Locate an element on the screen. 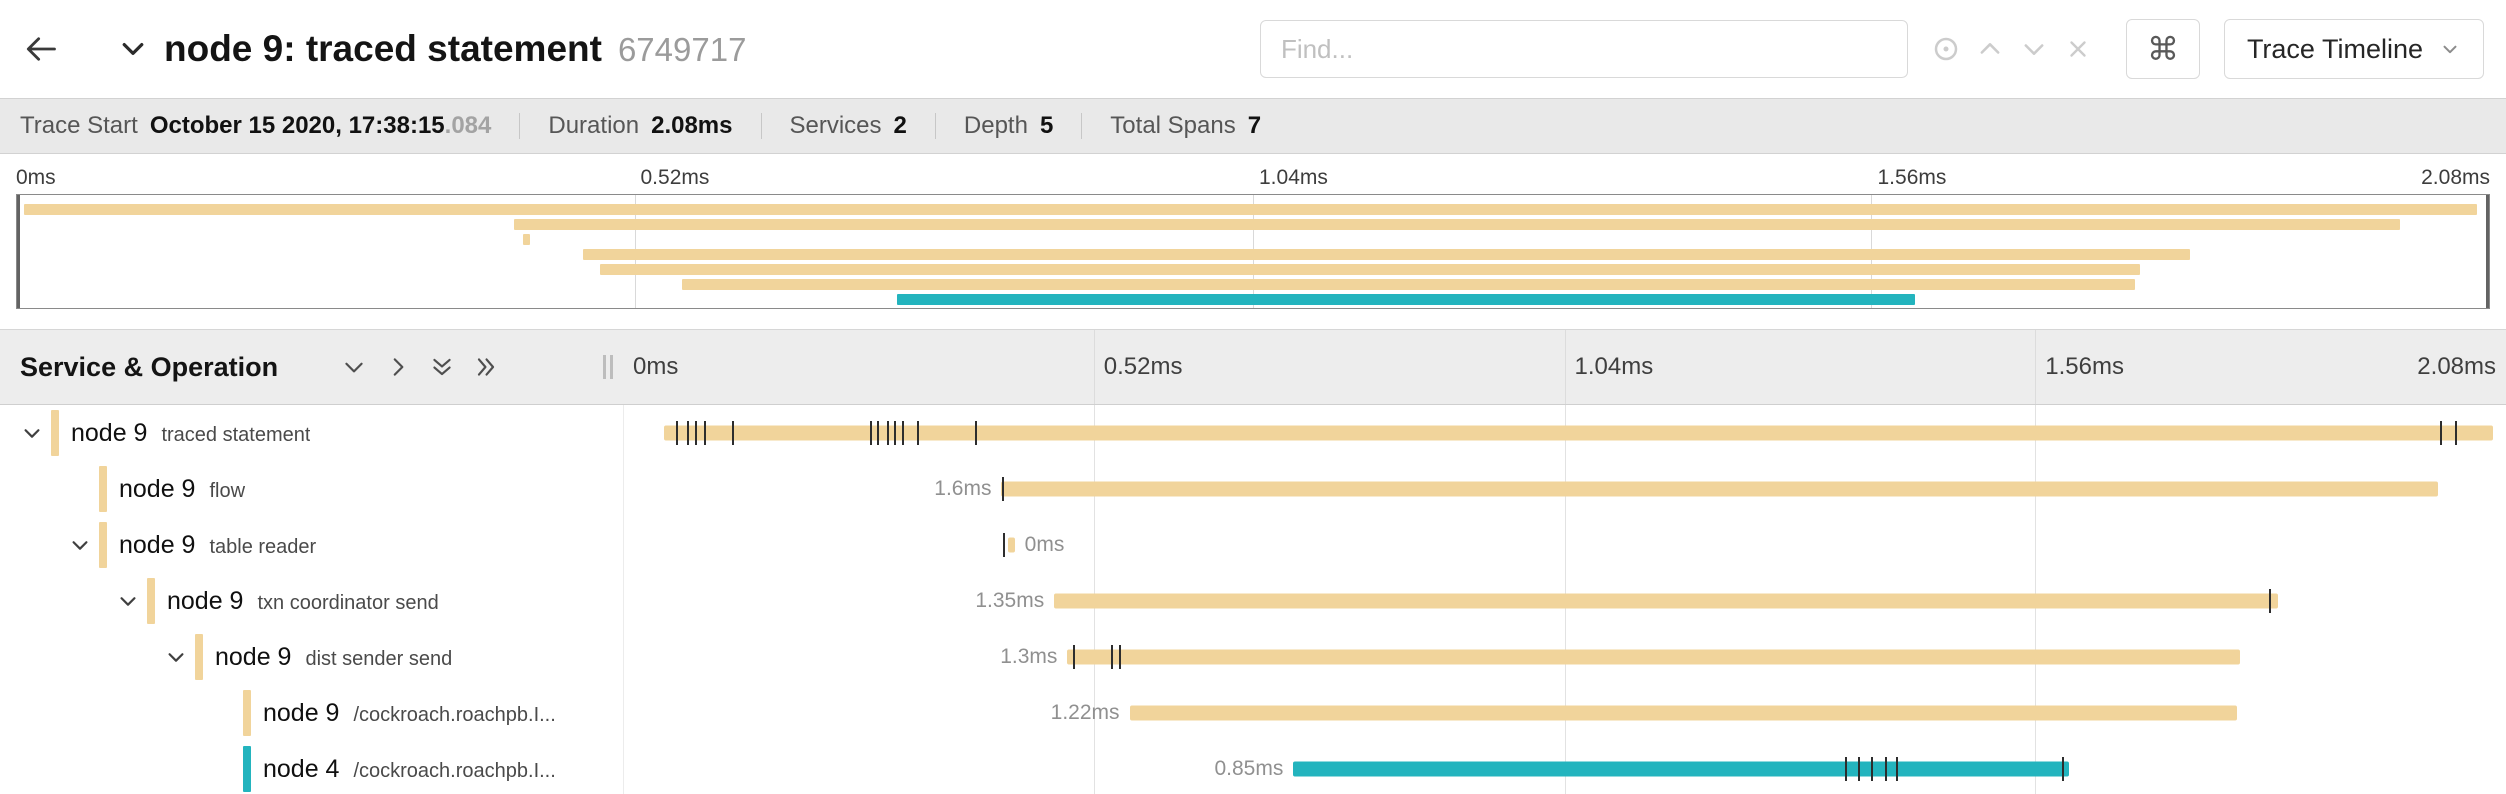 Image resolution: width=2506 pixels, height=794 pixels. span-bar-cell: 1.22ms is located at coordinates (1564, 713).